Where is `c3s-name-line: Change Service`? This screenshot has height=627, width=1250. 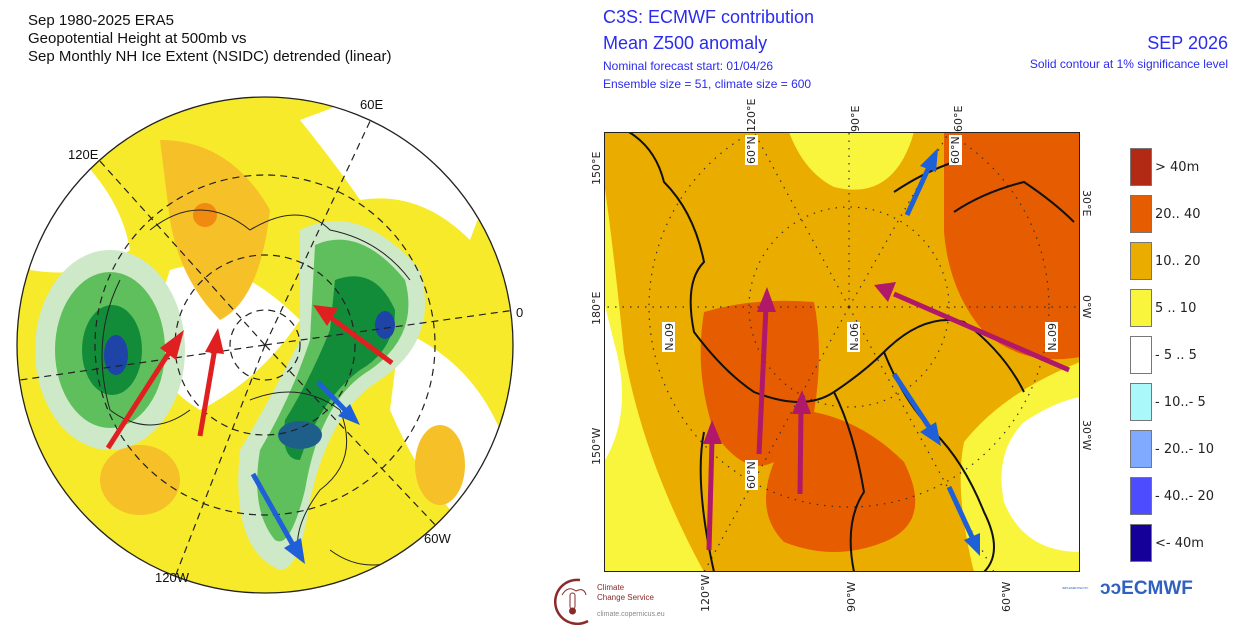 c3s-name-line: Change Service is located at coordinates (625, 597).